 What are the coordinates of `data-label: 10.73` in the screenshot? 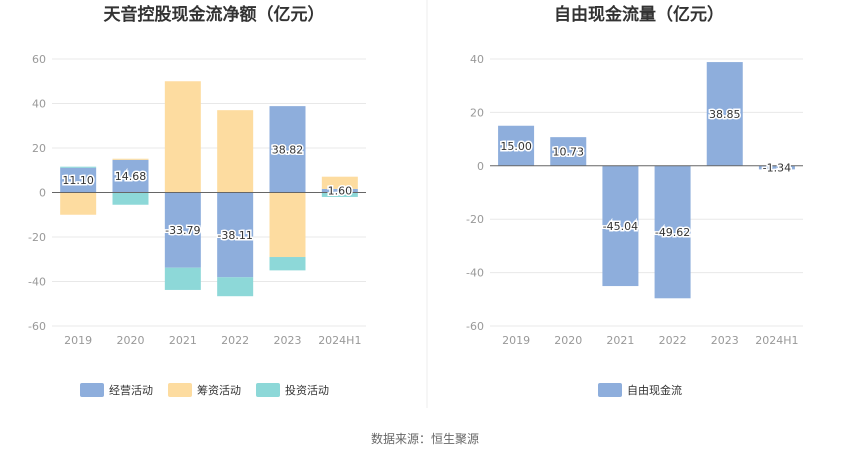 It's located at (569, 151).